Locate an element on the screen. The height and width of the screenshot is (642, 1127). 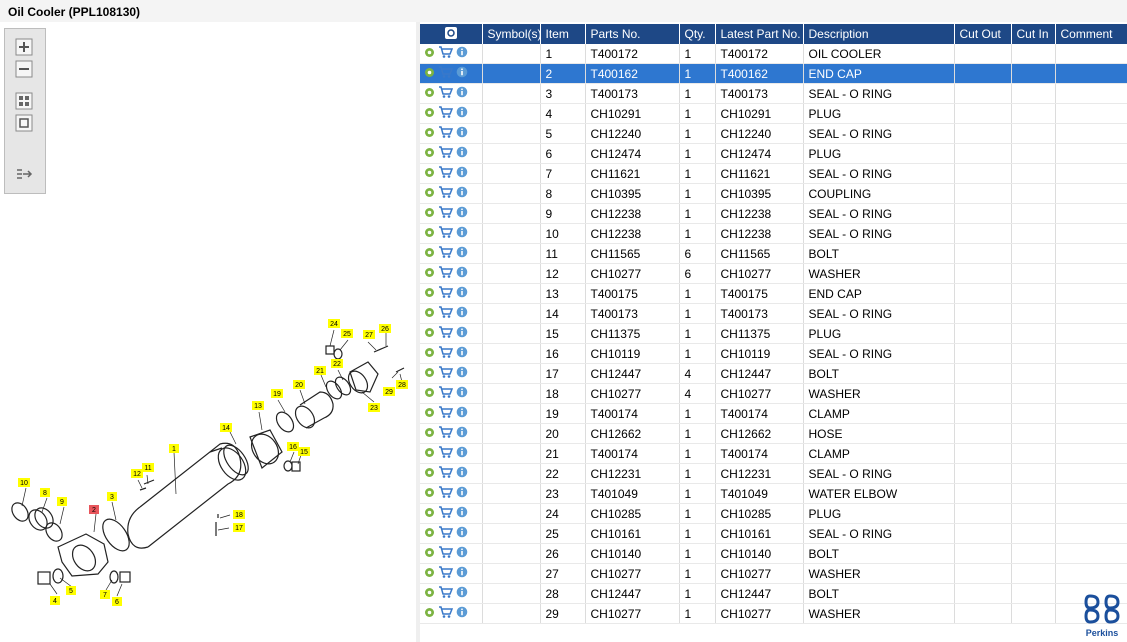
table-row: 16 CH10119 1 CH10119 SEAL - O RING is located at coordinates (773, 353).